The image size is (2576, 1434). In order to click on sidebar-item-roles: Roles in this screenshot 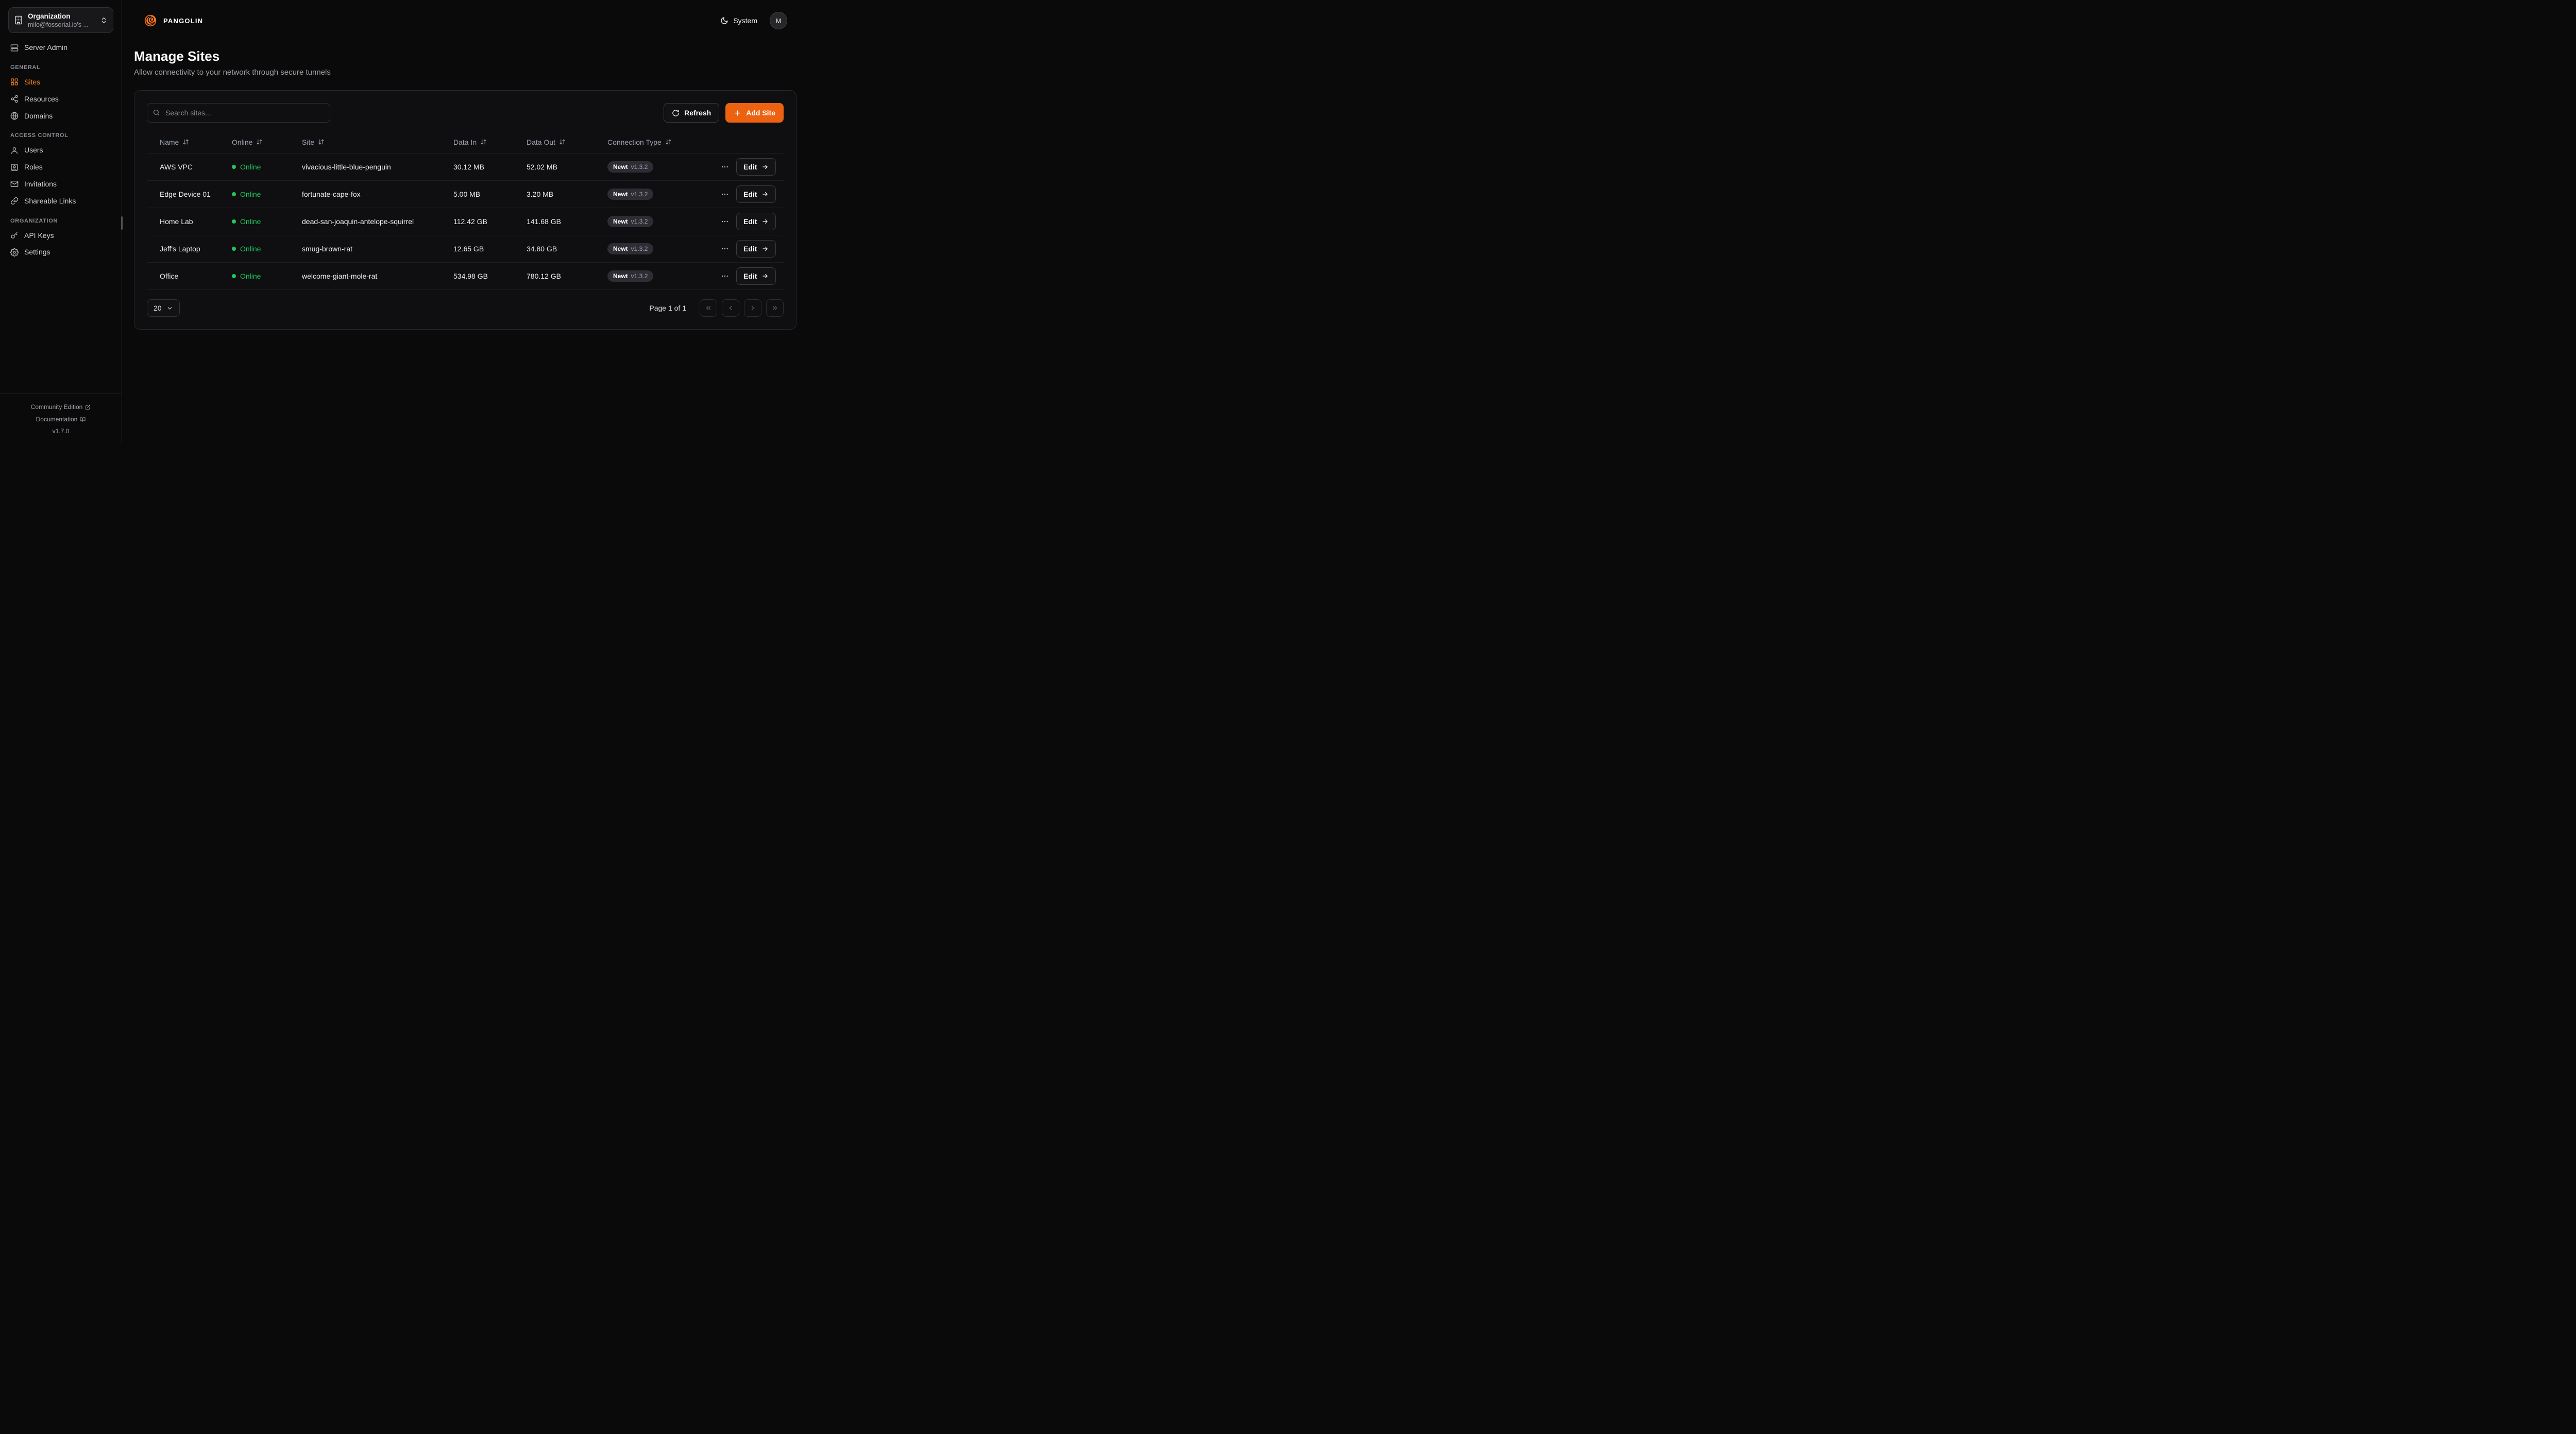, I will do `click(60, 167)`.